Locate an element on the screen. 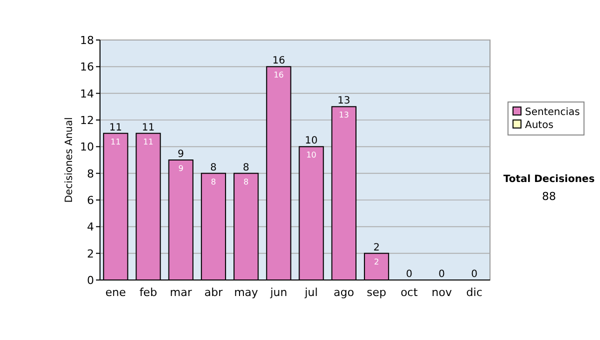  text: Total Decisiones 88 is located at coordinates (549, 188).